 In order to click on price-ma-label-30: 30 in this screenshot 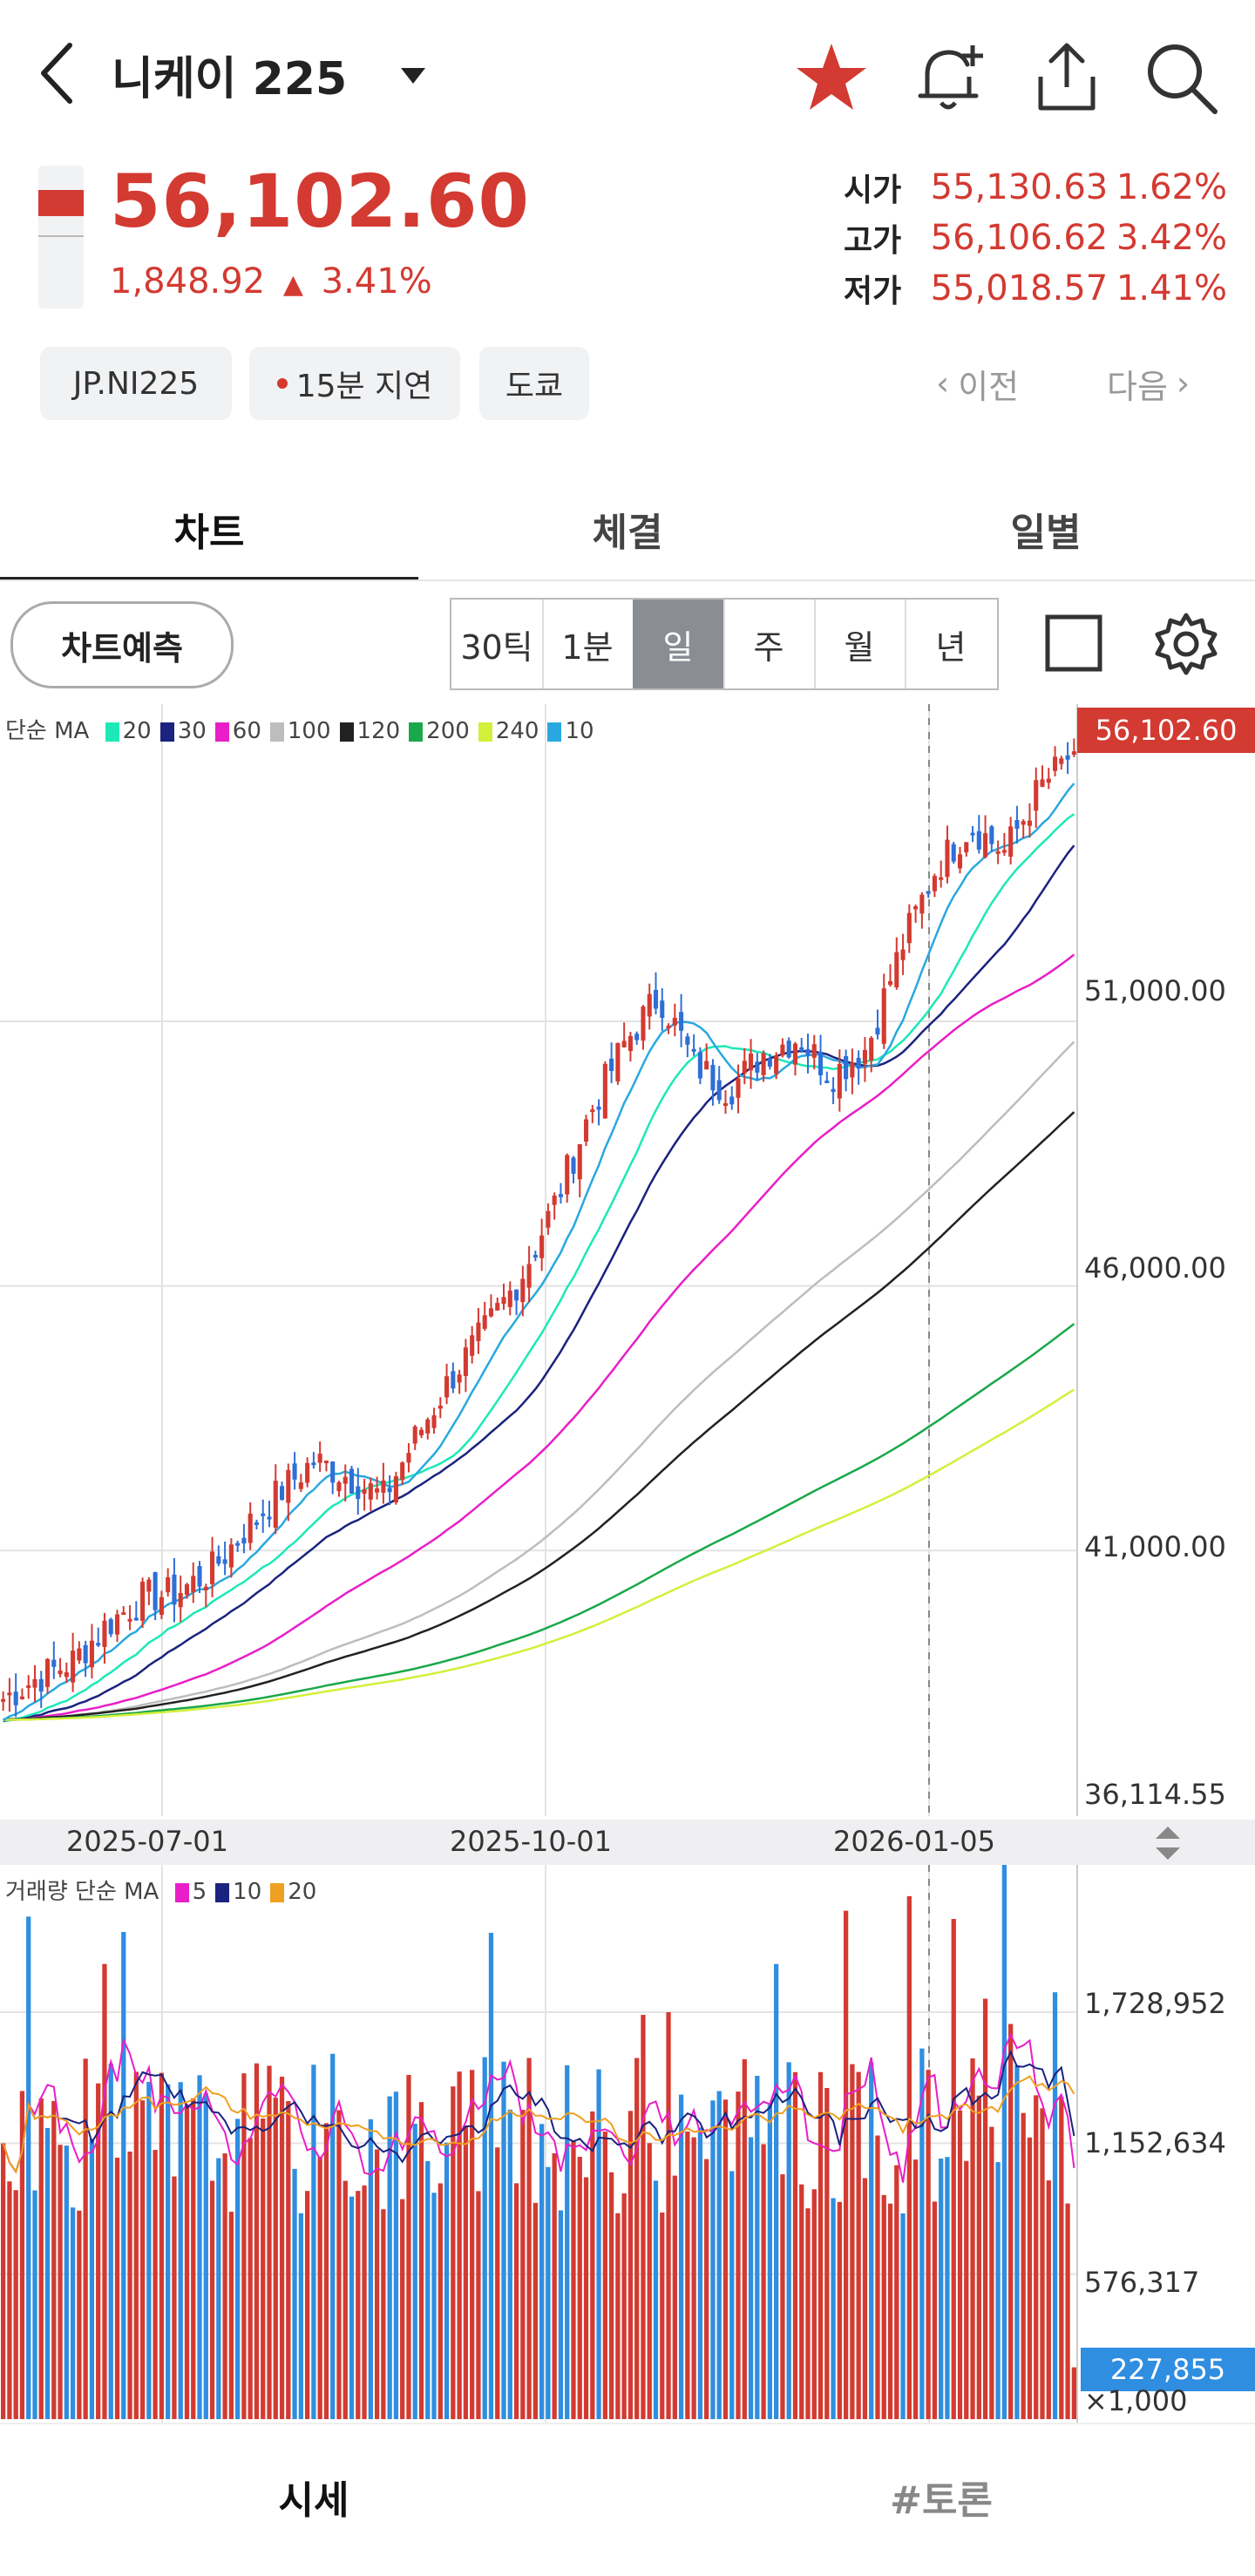, I will do `click(192, 731)`.